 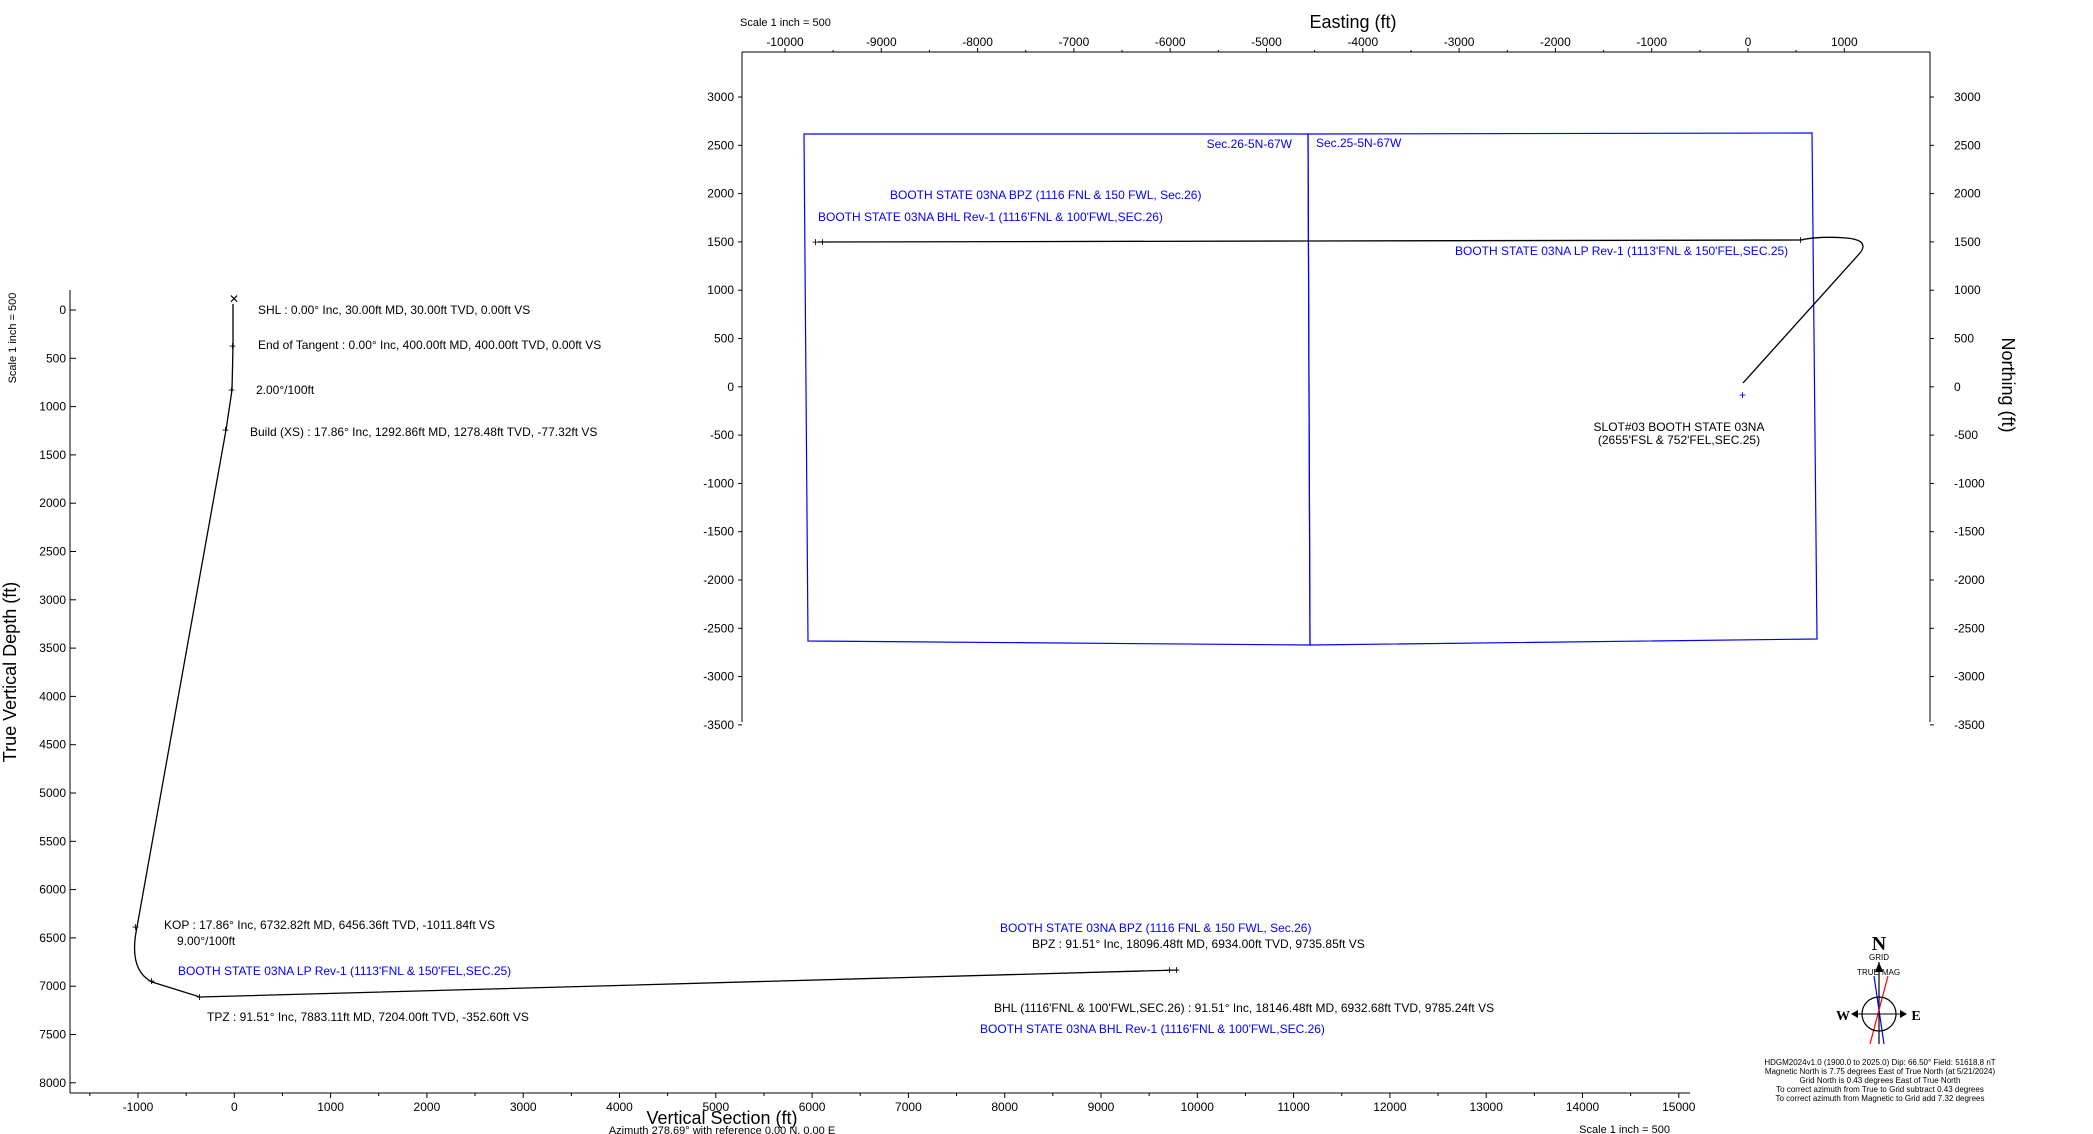 What do you see at coordinates (1891, 972) in the screenshot?
I see `magnetic-north-label: MAG` at bounding box center [1891, 972].